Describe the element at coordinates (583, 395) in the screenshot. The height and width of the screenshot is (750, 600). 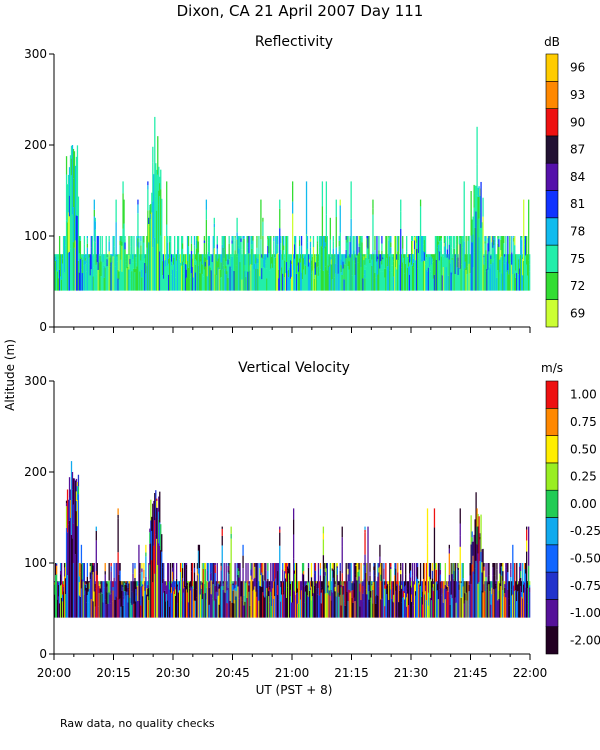
I see `colorbar-tick-label: 1.00` at that location.